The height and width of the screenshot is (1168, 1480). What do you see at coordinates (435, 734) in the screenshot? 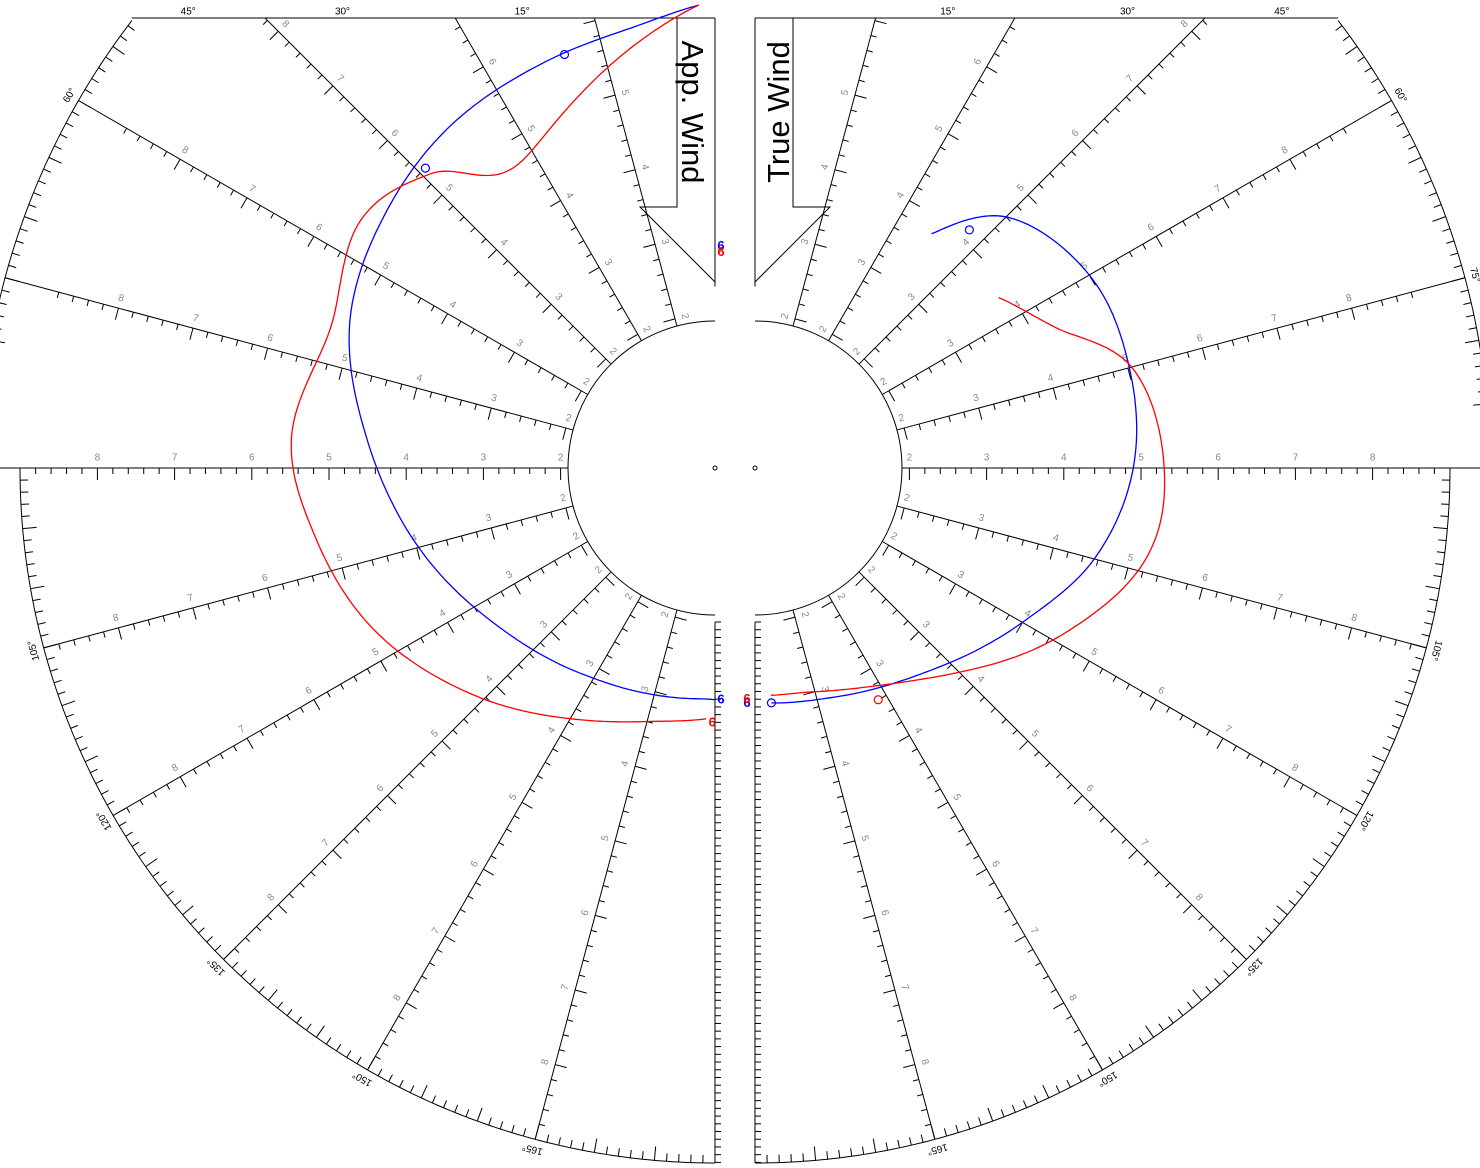
I see `speed-label: 5` at bounding box center [435, 734].